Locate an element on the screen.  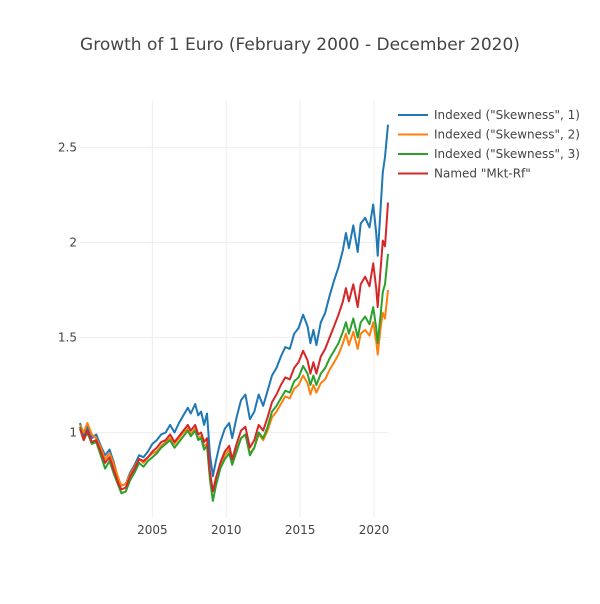
legend-item-1: Indexed ("Skewness", 1) is located at coordinates (489, 115).